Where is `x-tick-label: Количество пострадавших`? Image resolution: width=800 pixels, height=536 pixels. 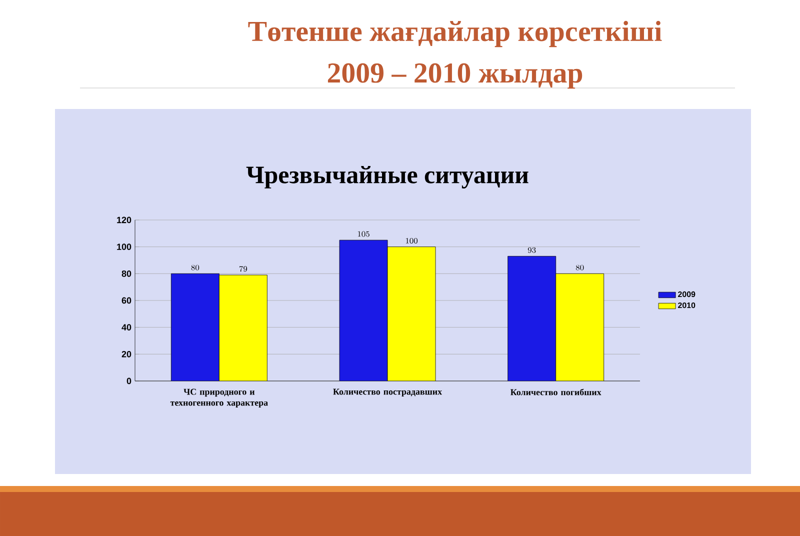 x-tick-label: Количество пострадавших is located at coordinates (387, 392).